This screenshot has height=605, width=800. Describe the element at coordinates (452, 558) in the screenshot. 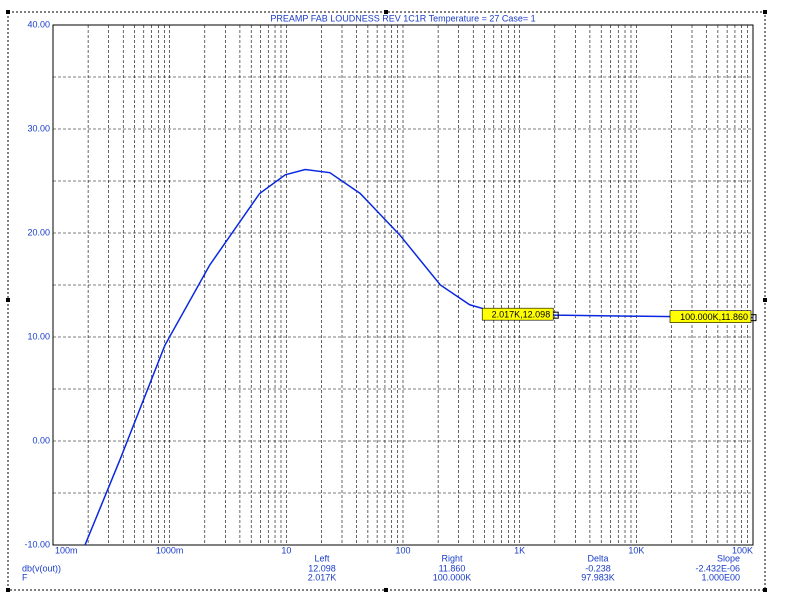

I see `readout-header: Right` at that location.